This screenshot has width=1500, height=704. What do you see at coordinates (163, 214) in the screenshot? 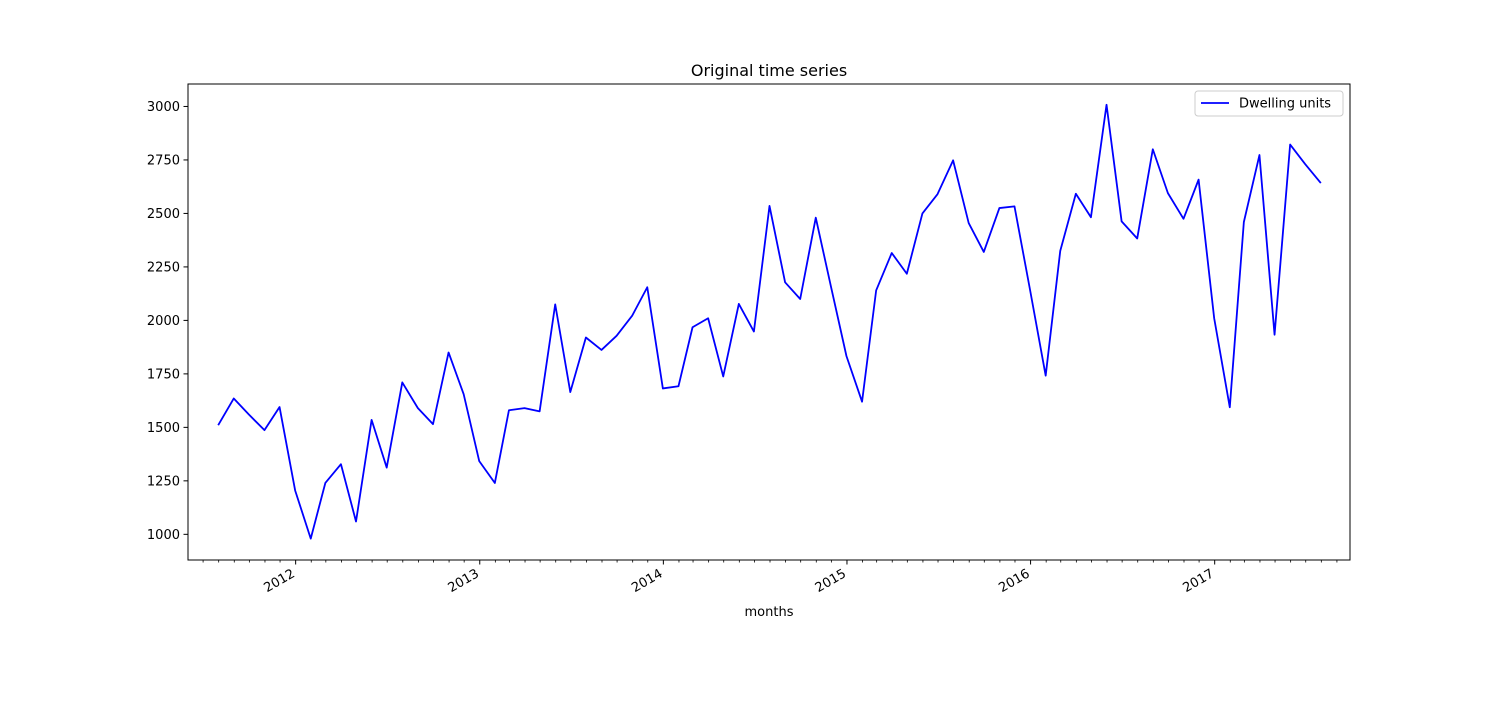
I see `y-tick-label: 2500` at bounding box center [163, 214].